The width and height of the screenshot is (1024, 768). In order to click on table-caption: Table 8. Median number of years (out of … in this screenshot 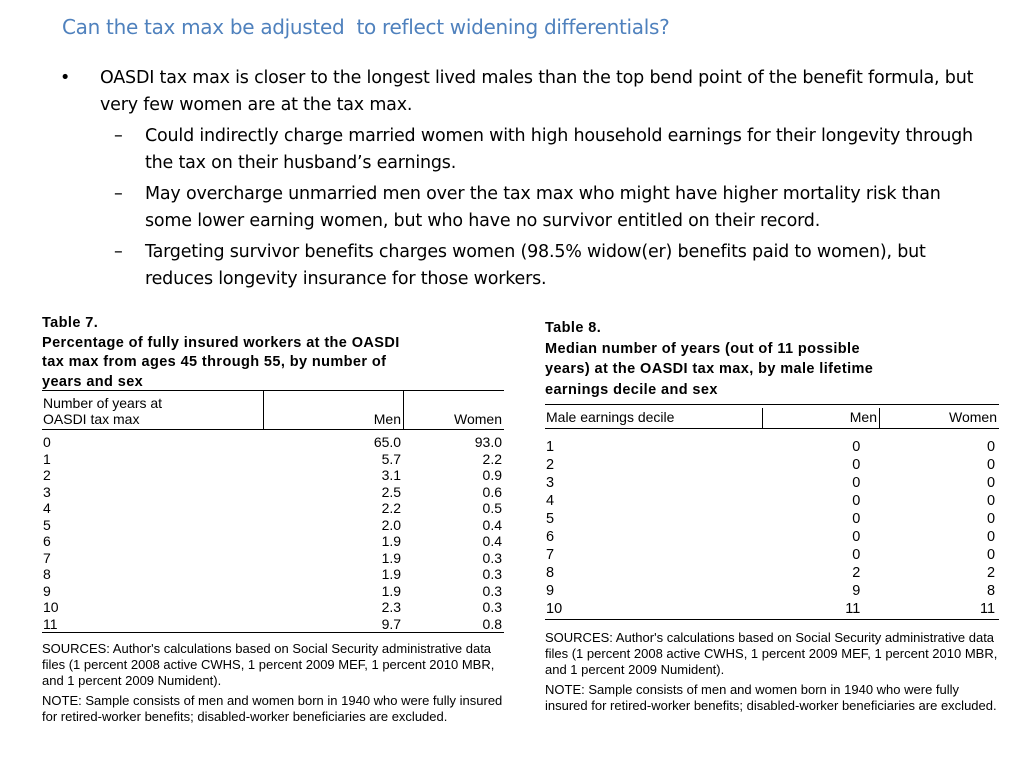, I will do `click(772, 361)`.